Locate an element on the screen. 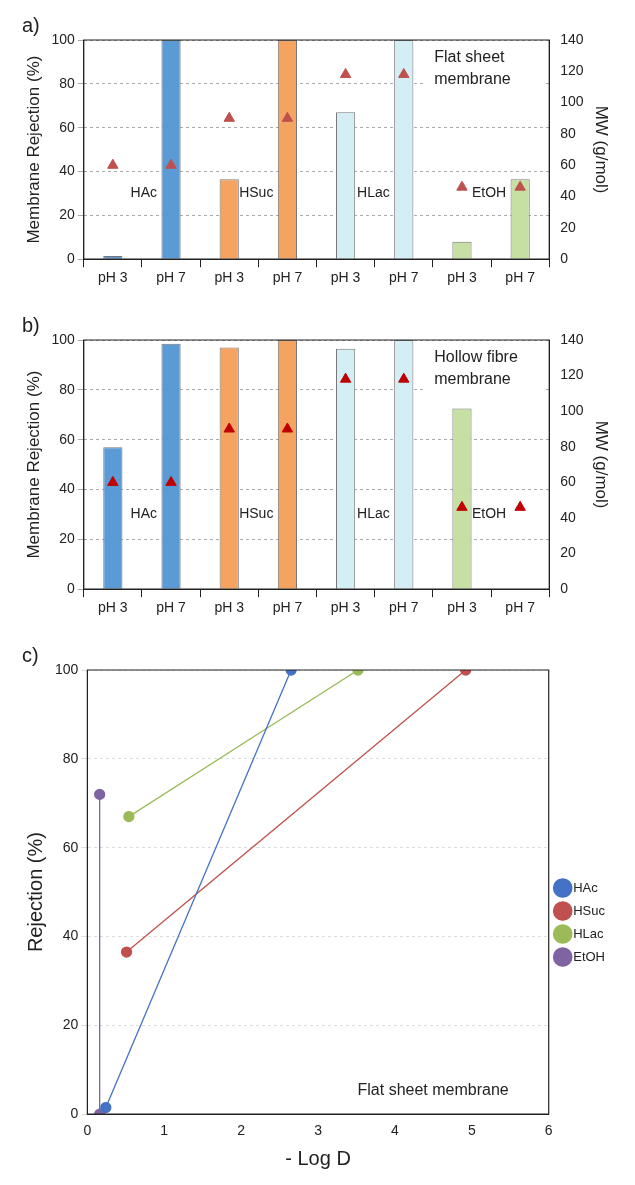 Image resolution: width=635 pixels, height=1185 pixels. text: b) is located at coordinates (31, 324).